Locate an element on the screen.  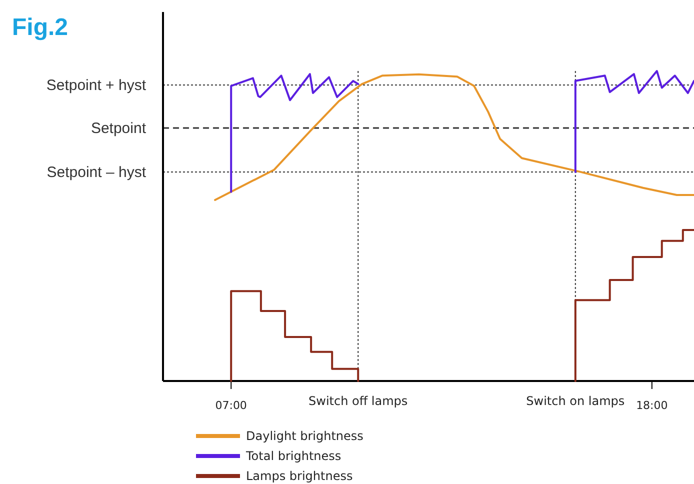
x-tick-label: 18:00 is located at coordinates (652, 405).